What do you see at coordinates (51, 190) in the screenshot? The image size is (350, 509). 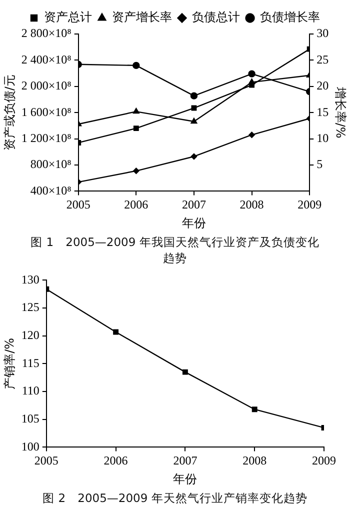 I see `y-tick-label: 400×10⁸` at bounding box center [51, 190].